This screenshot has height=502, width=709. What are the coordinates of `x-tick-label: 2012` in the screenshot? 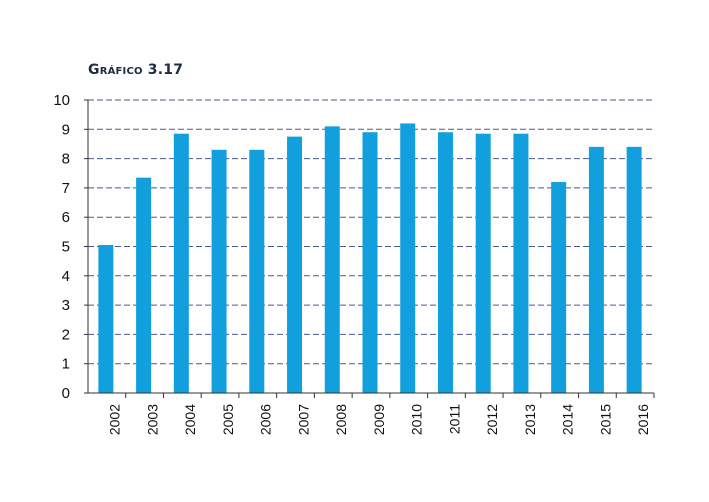 It's located at (492, 419).